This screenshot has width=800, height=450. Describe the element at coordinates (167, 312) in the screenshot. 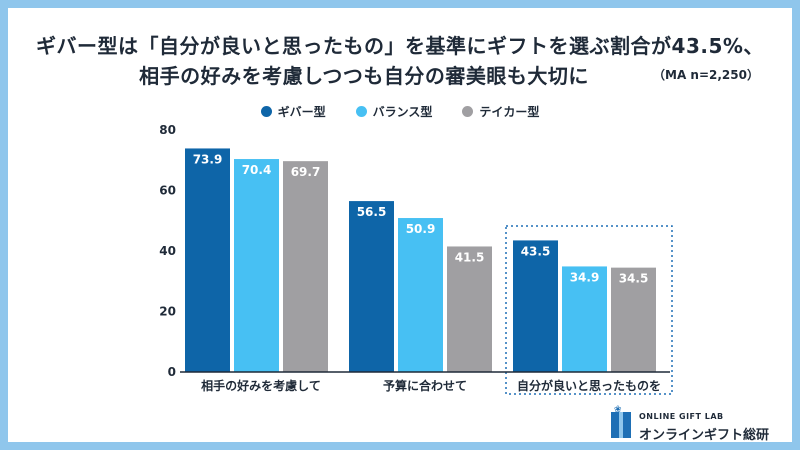

I see `y-tick-label-1: 20` at that location.